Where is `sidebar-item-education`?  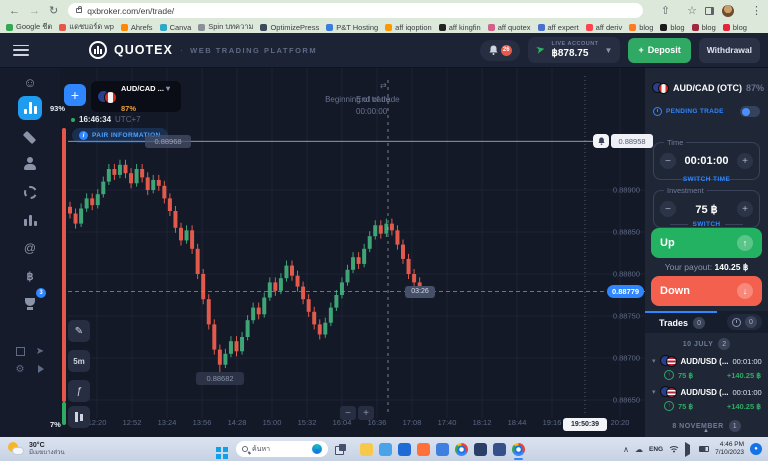 sidebar-item-education is located at coordinates (30, 136).